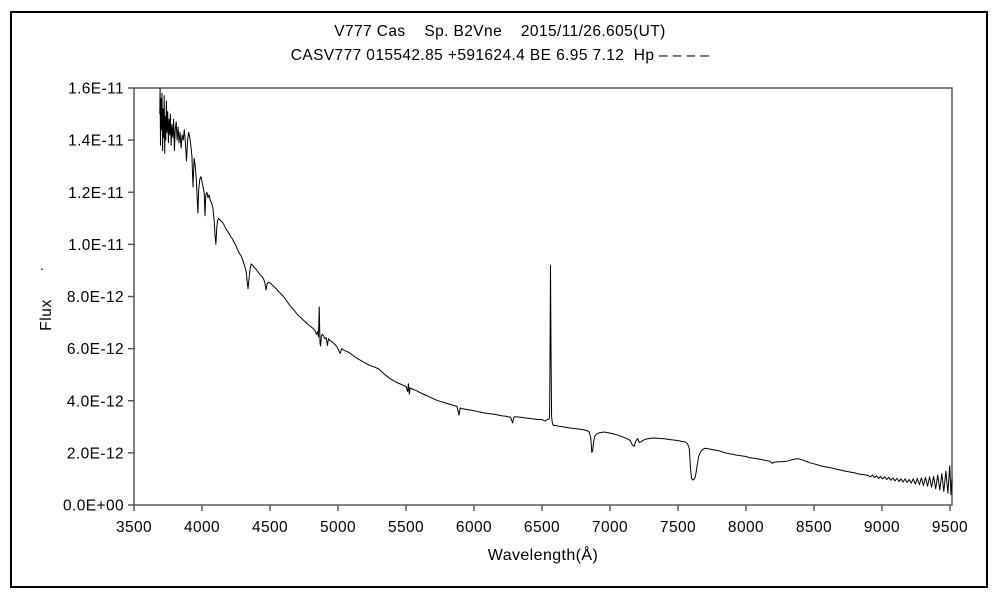  Describe the element at coordinates (134, 527) in the screenshot. I see `x-tick-label: 3500` at that location.